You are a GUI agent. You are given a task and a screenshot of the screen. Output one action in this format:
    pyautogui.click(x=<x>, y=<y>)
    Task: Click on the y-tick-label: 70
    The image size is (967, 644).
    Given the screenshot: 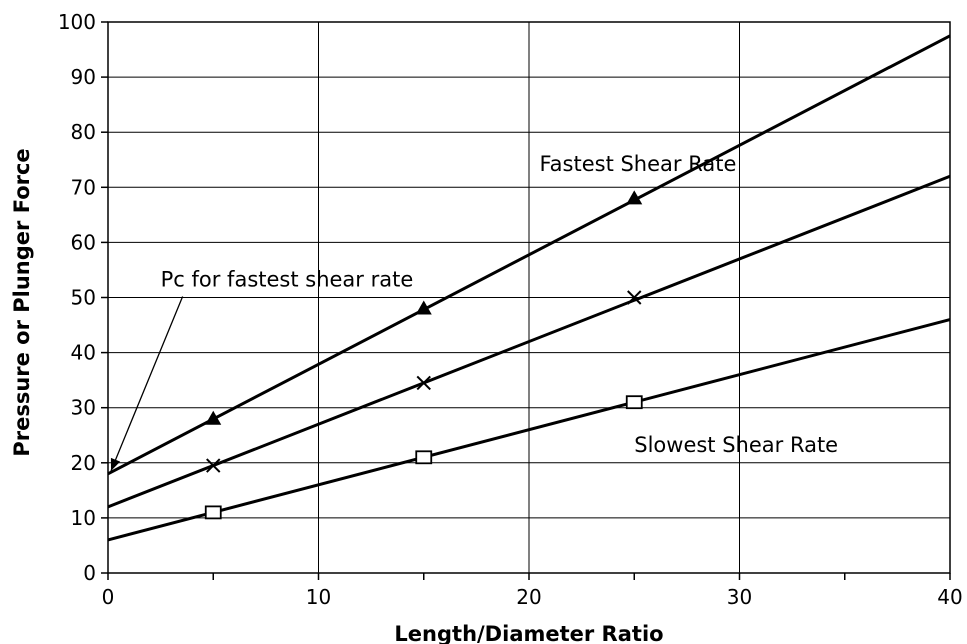 What is the action you would take?
    pyautogui.click(x=83, y=187)
    